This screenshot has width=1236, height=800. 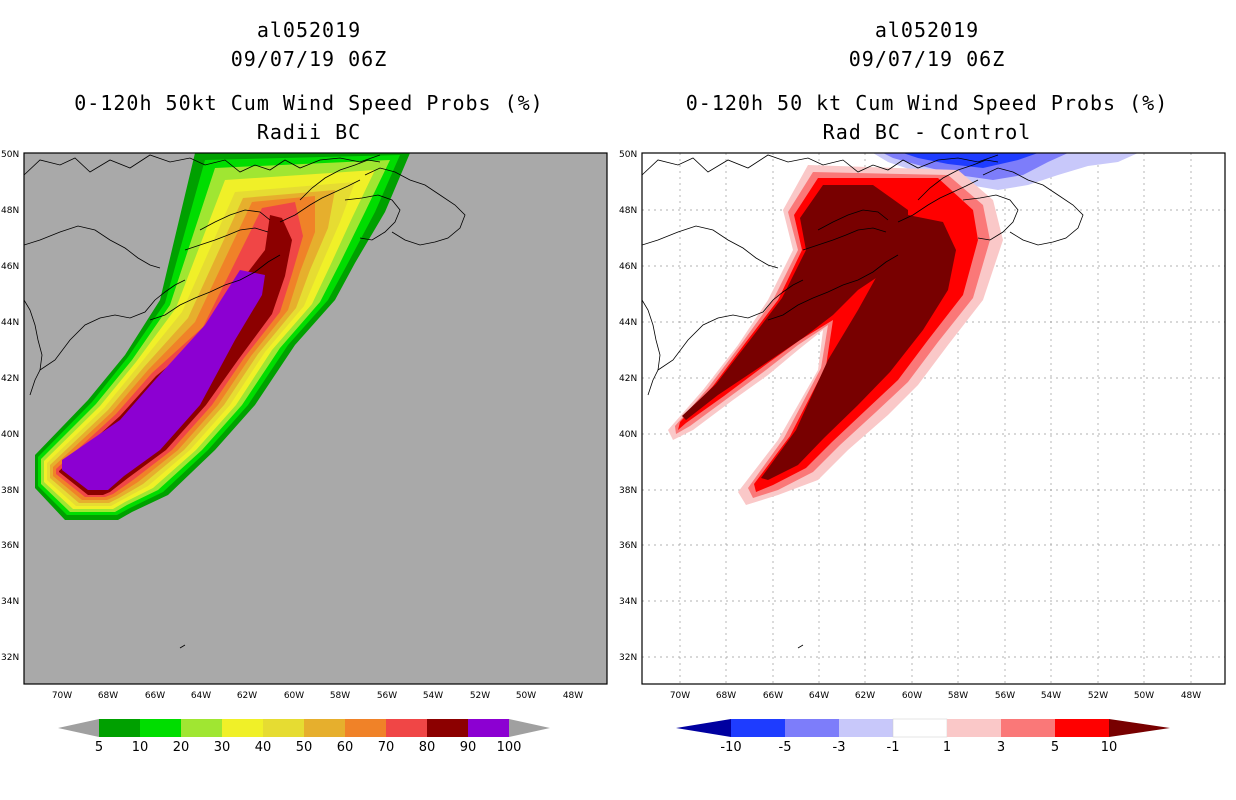 I want to click on contour-pos-10b, so click(x=858, y=347).